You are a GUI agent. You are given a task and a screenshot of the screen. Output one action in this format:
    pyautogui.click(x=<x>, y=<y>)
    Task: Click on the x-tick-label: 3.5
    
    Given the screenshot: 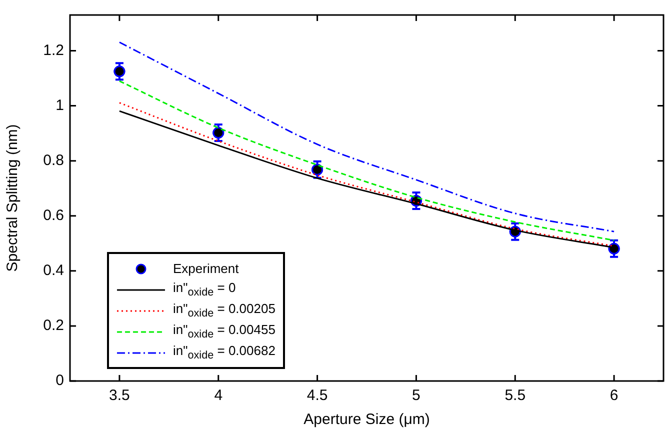 What is the action you would take?
    pyautogui.click(x=119, y=395)
    